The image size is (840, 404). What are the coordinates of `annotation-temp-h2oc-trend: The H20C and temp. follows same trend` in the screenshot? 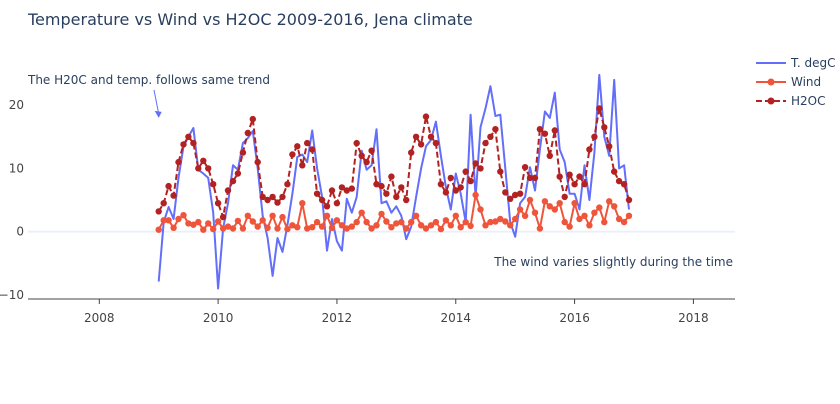 It's located at (148, 80).